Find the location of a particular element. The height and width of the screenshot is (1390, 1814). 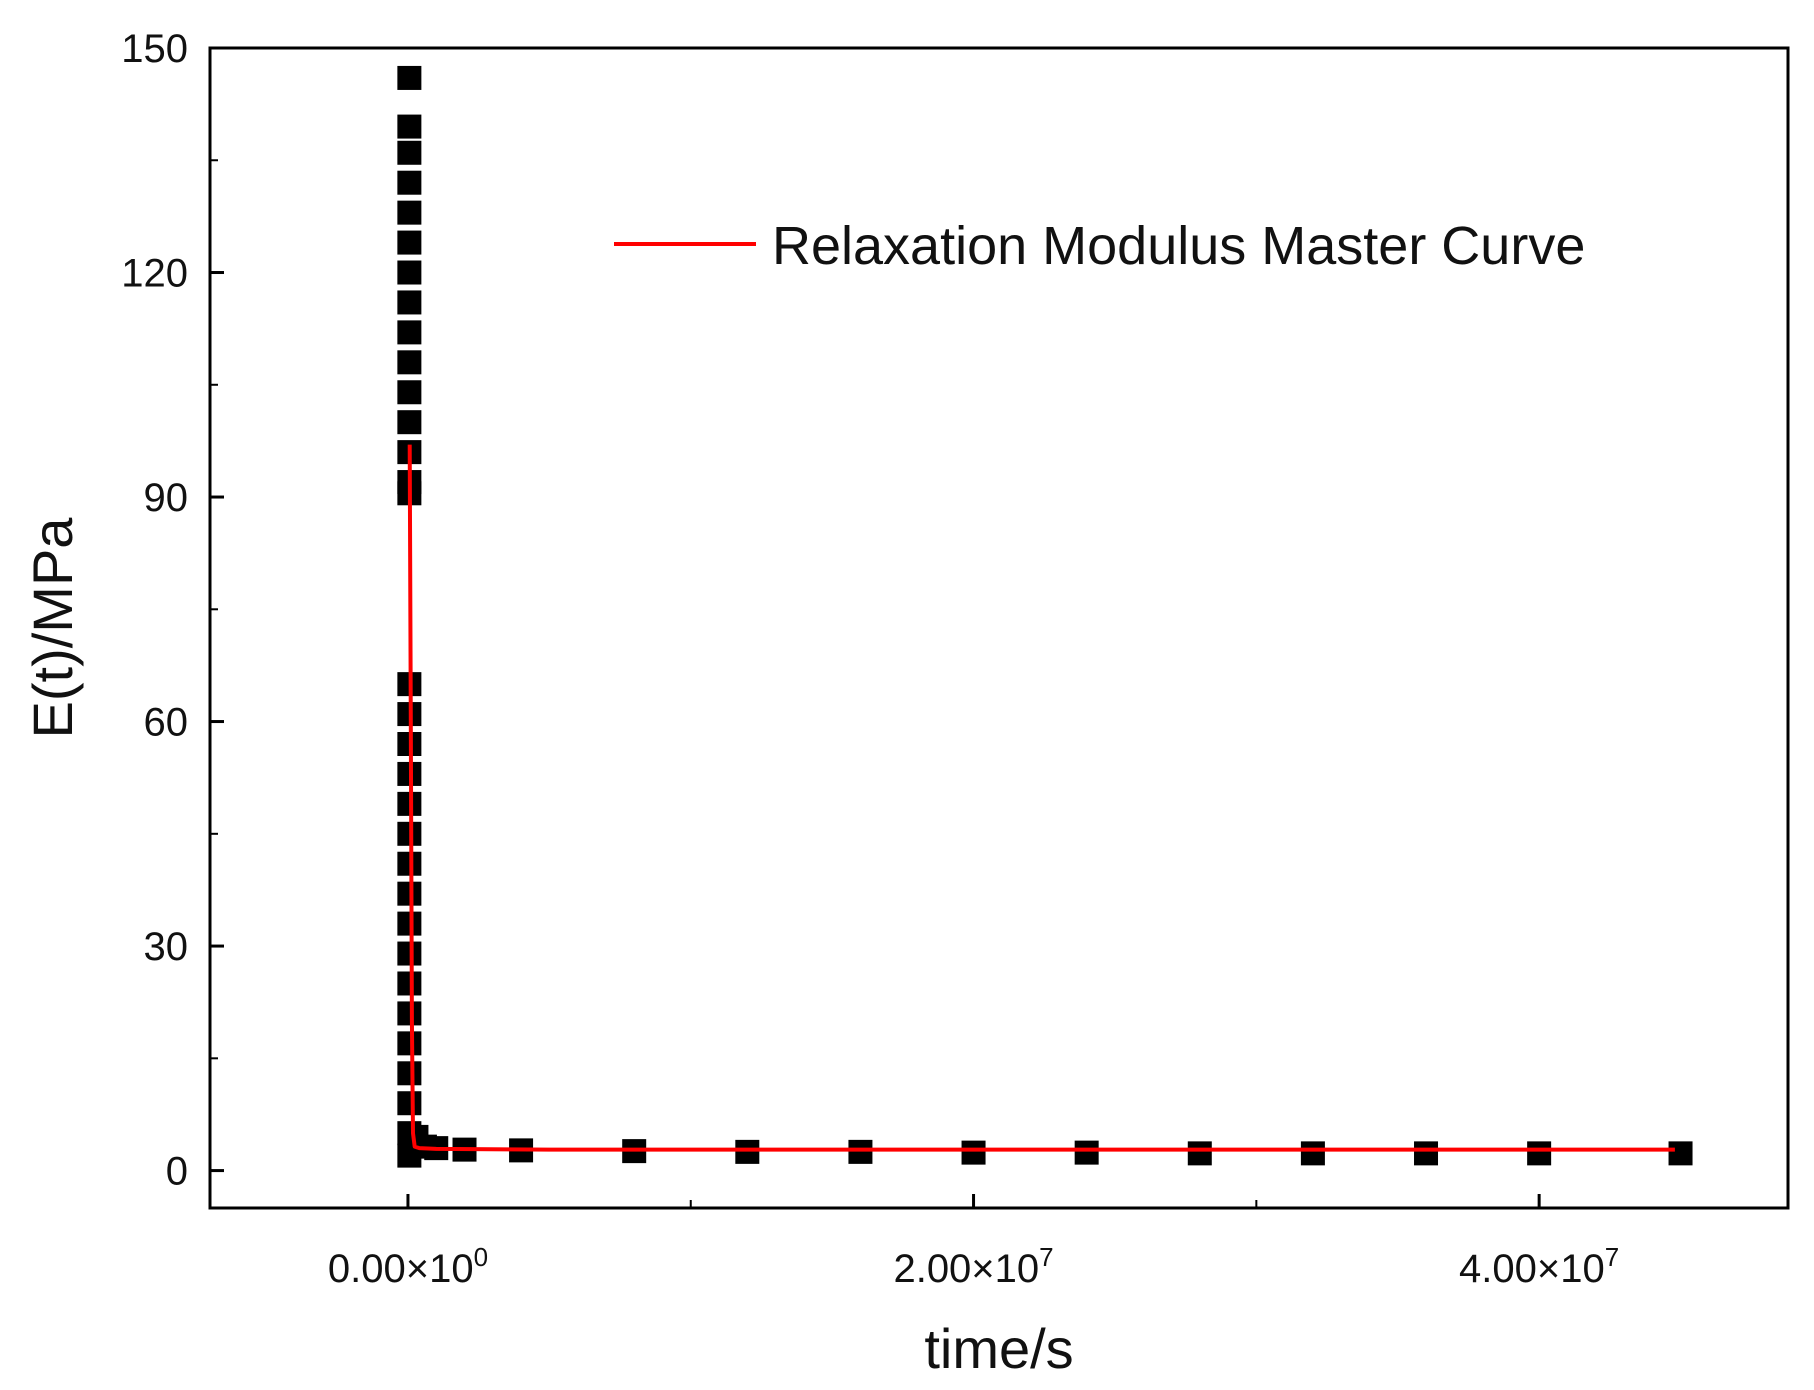

legend: Relaxation Modulus Master Curve is located at coordinates (1099, 246).